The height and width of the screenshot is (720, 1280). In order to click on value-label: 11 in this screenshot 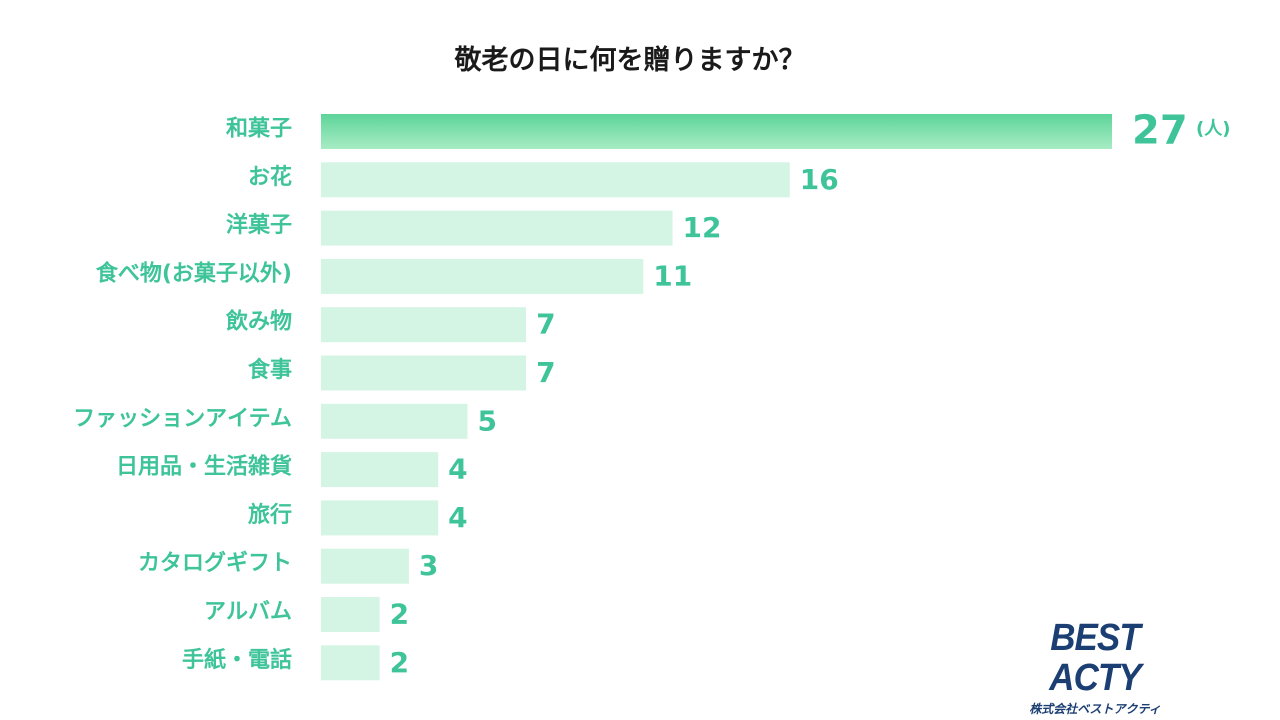, I will do `click(672, 275)`.